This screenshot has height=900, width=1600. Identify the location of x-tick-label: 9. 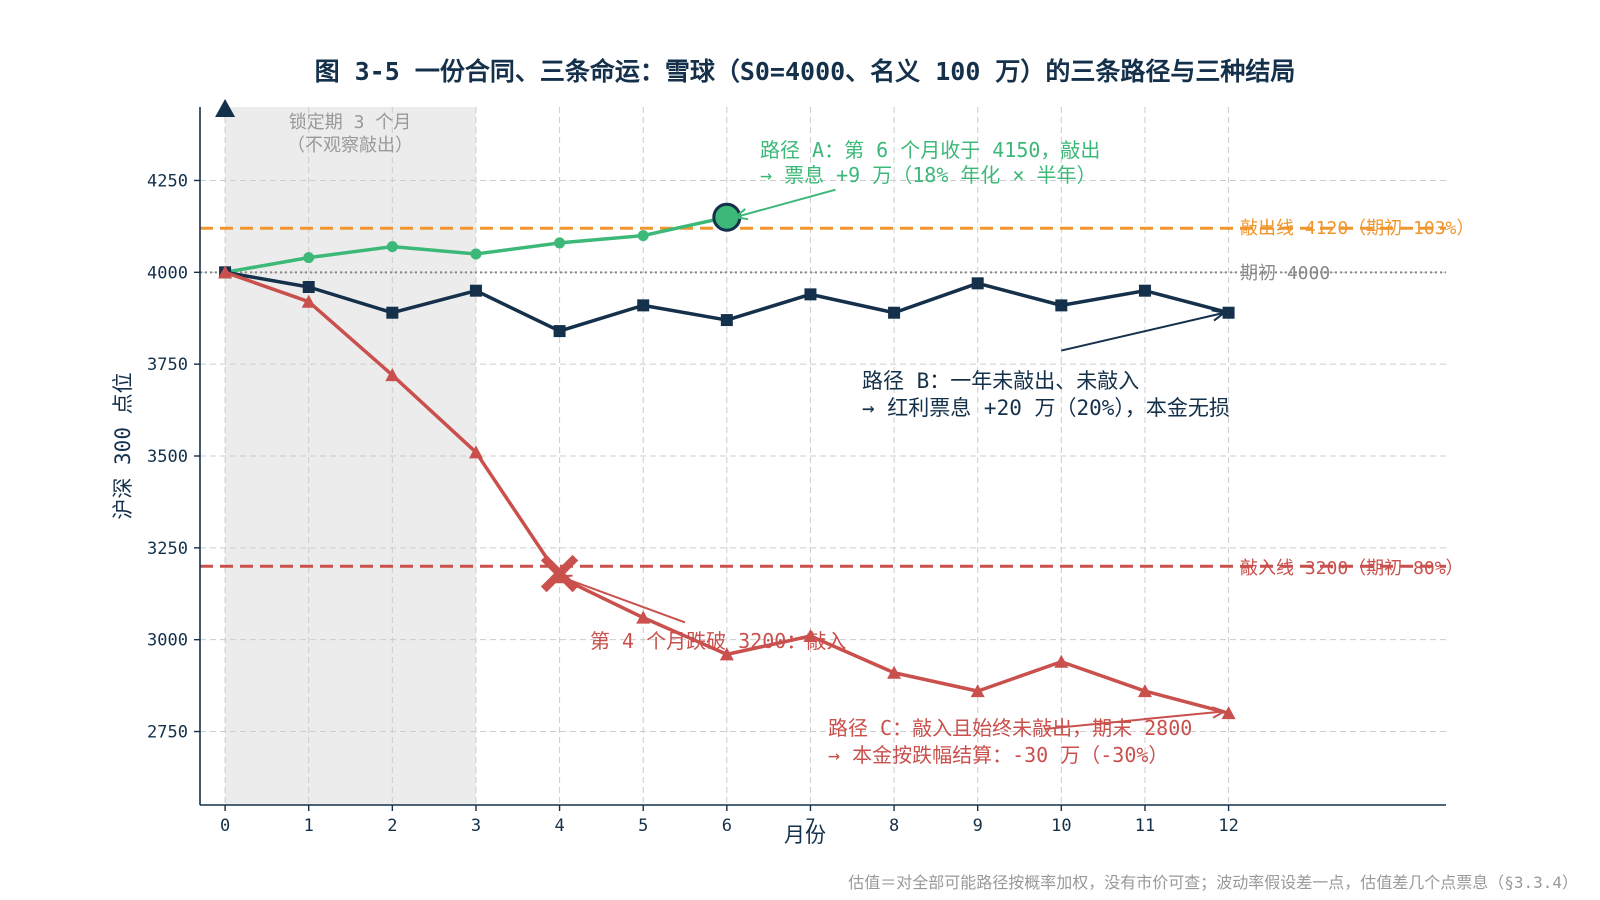
(978, 826).